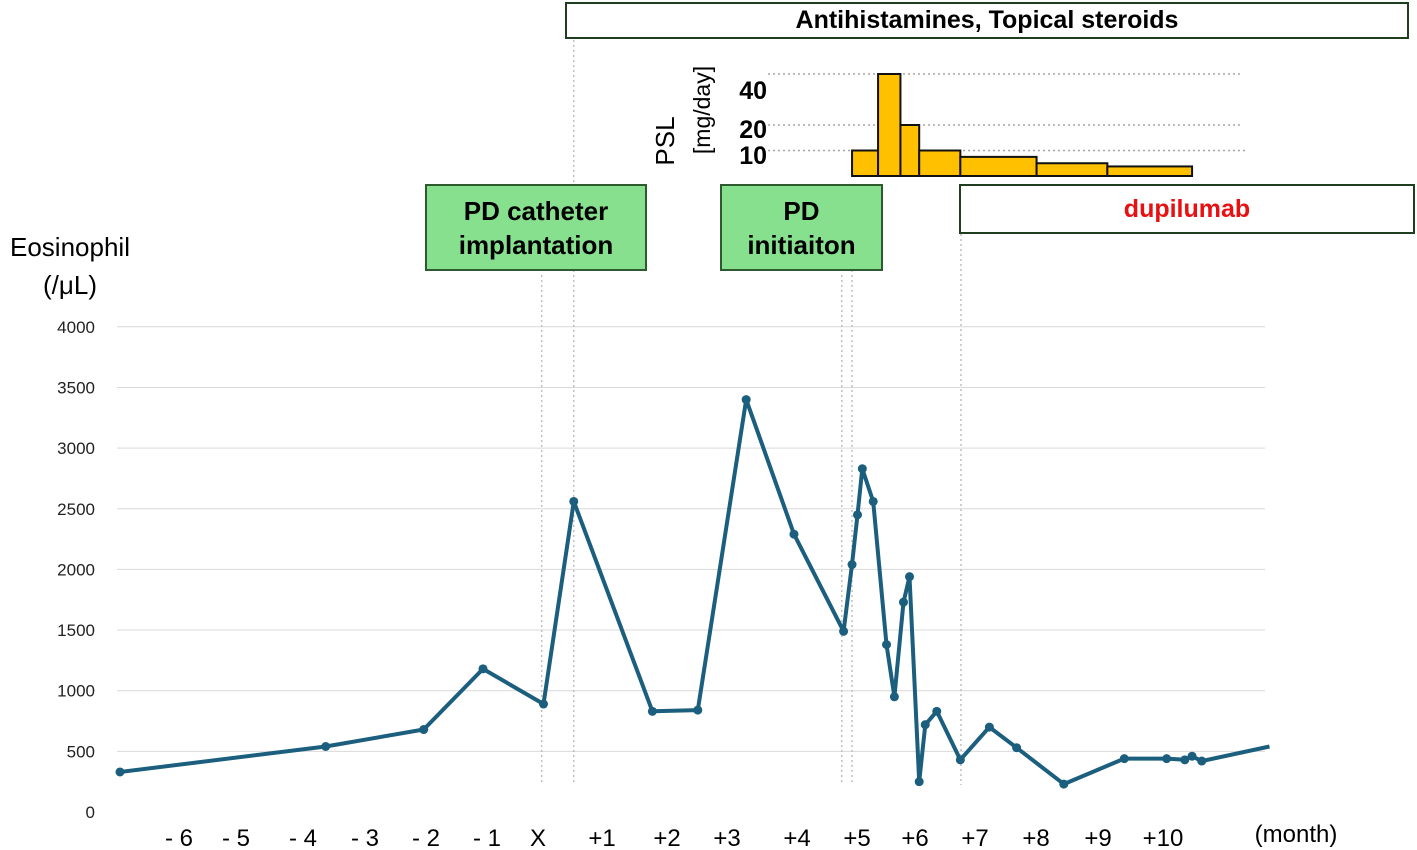 The width and height of the screenshot is (1417, 850). I want to click on x-tick-label: X, so click(538, 837).